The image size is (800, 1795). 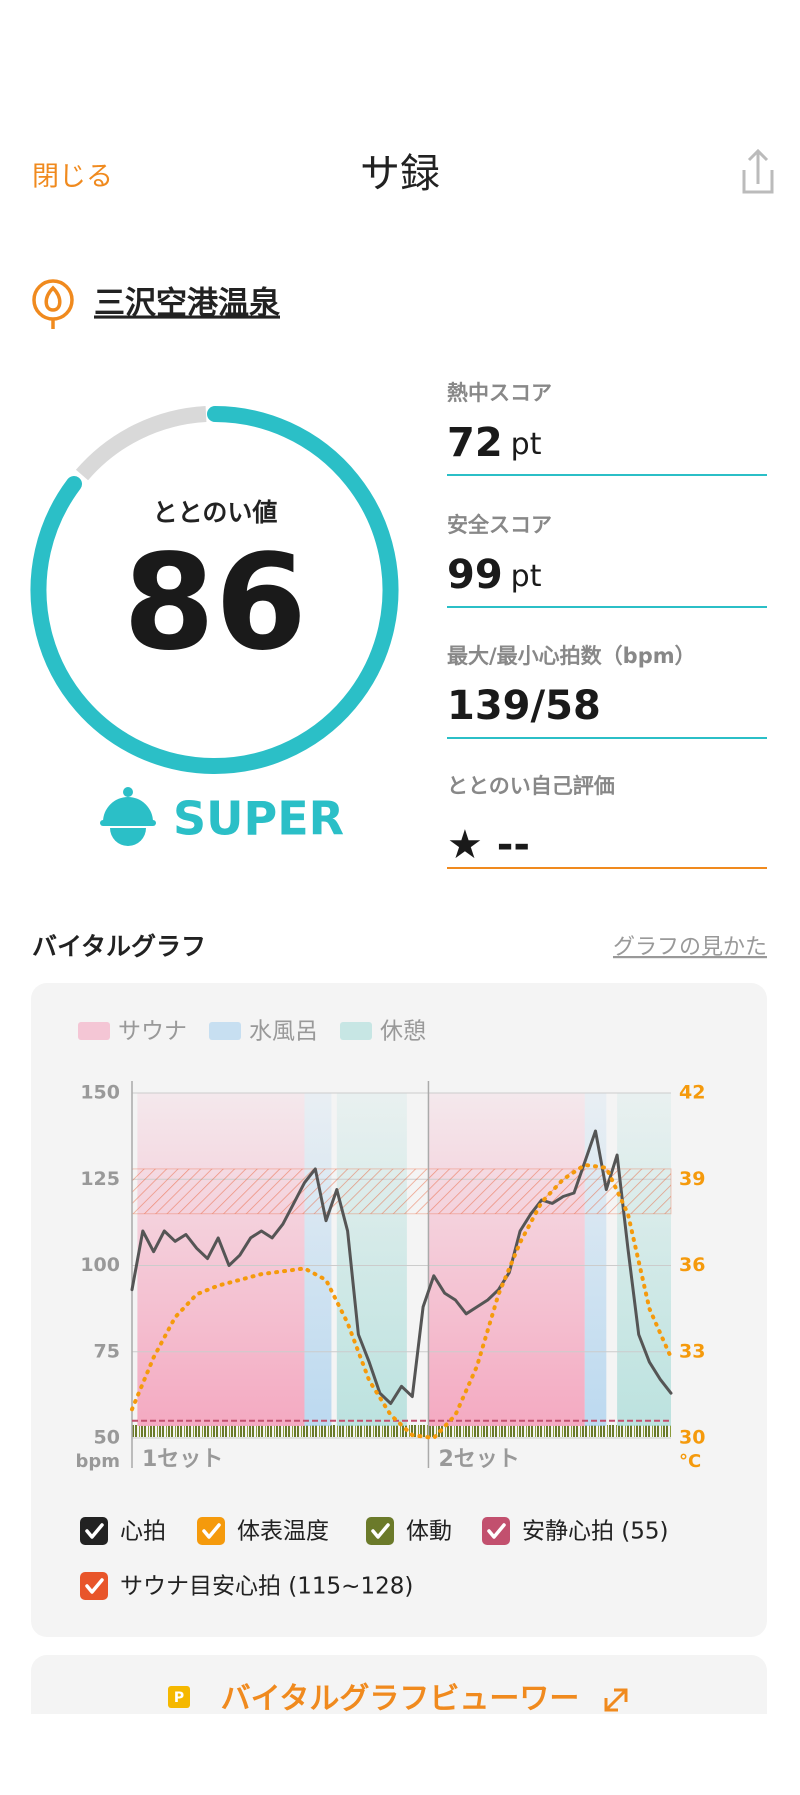 I want to click on viewer-icon, so click(x=179, y=1697).